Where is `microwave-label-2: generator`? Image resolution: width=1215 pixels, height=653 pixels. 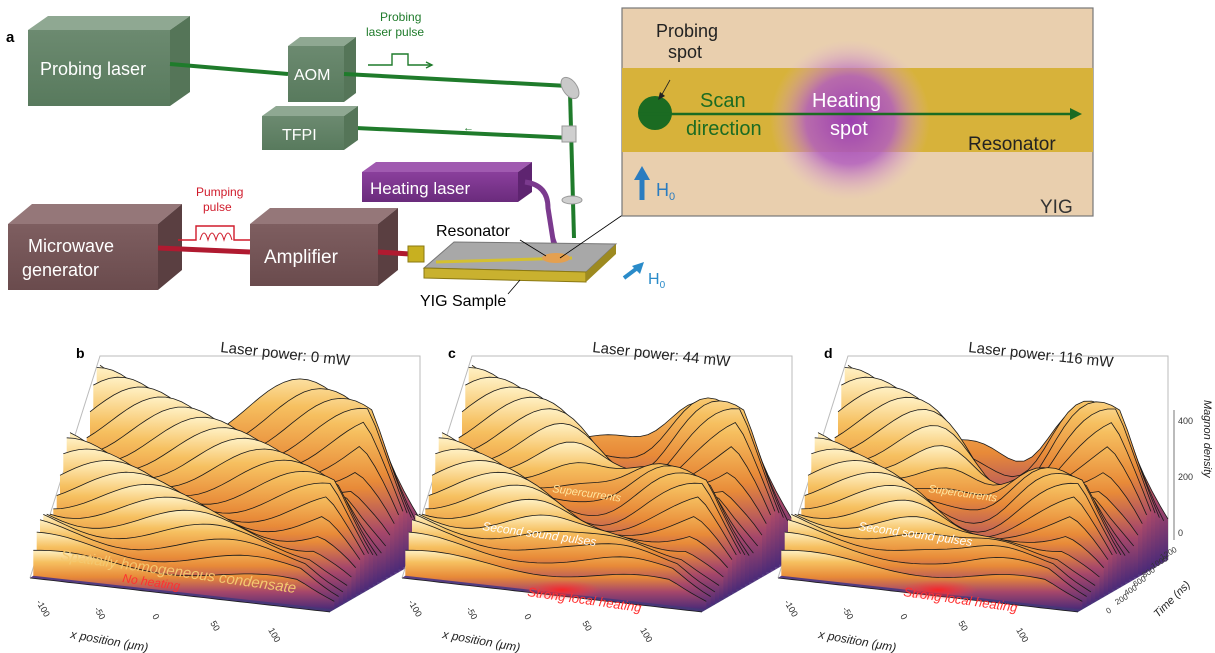
microwave-label-2: generator is located at coordinates (60, 270).